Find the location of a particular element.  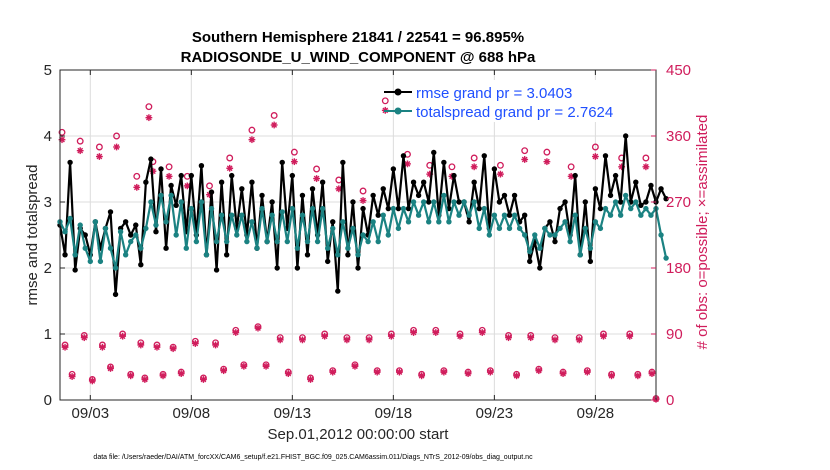

y-tick-label: 2 is located at coordinates (48, 268).